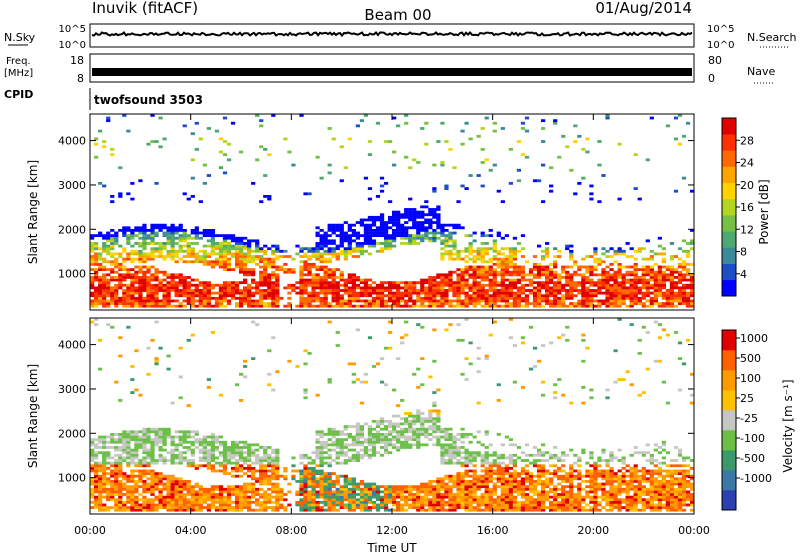 This screenshot has width=800, height=554. What do you see at coordinates (729, 272) in the screenshot?
I see `colorbar-swatch` at bounding box center [729, 272].